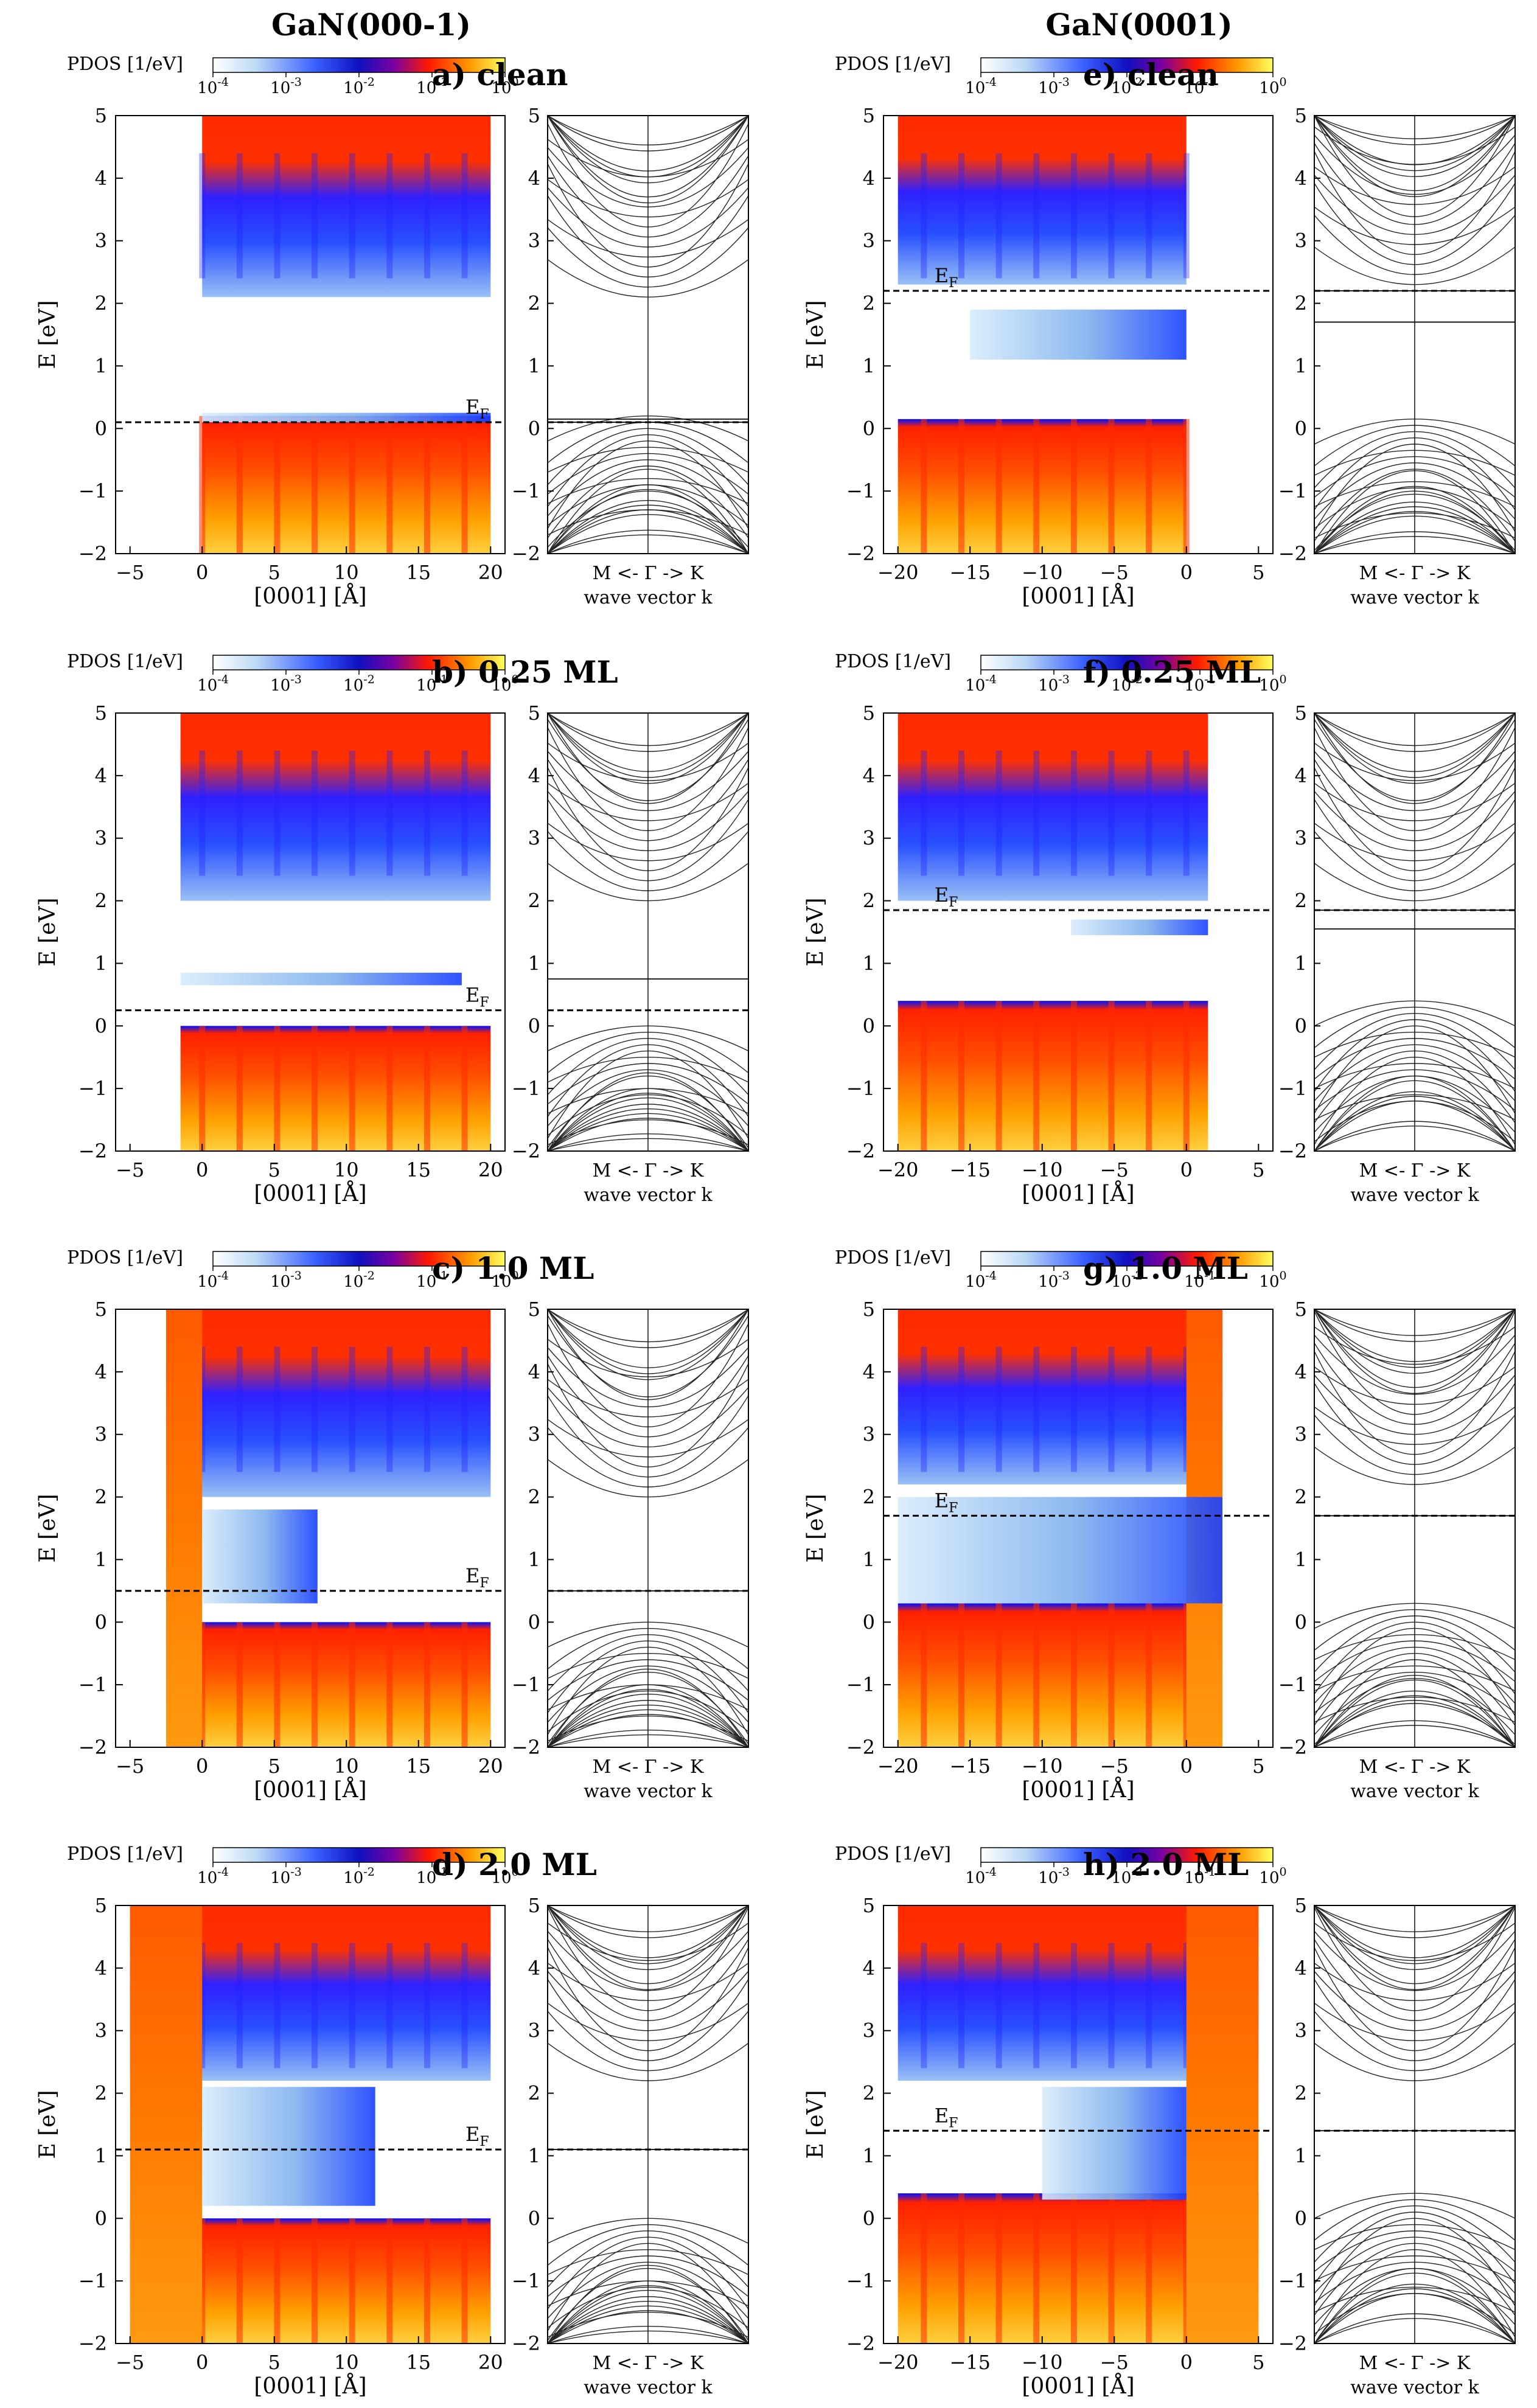 Image resolution: width=1537 pixels, height=2408 pixels. What do you see at coordinates (1301, 1968) in the screenshot?
I see `band-y-tick-label: 4` at bounding box center [1301, 1968].